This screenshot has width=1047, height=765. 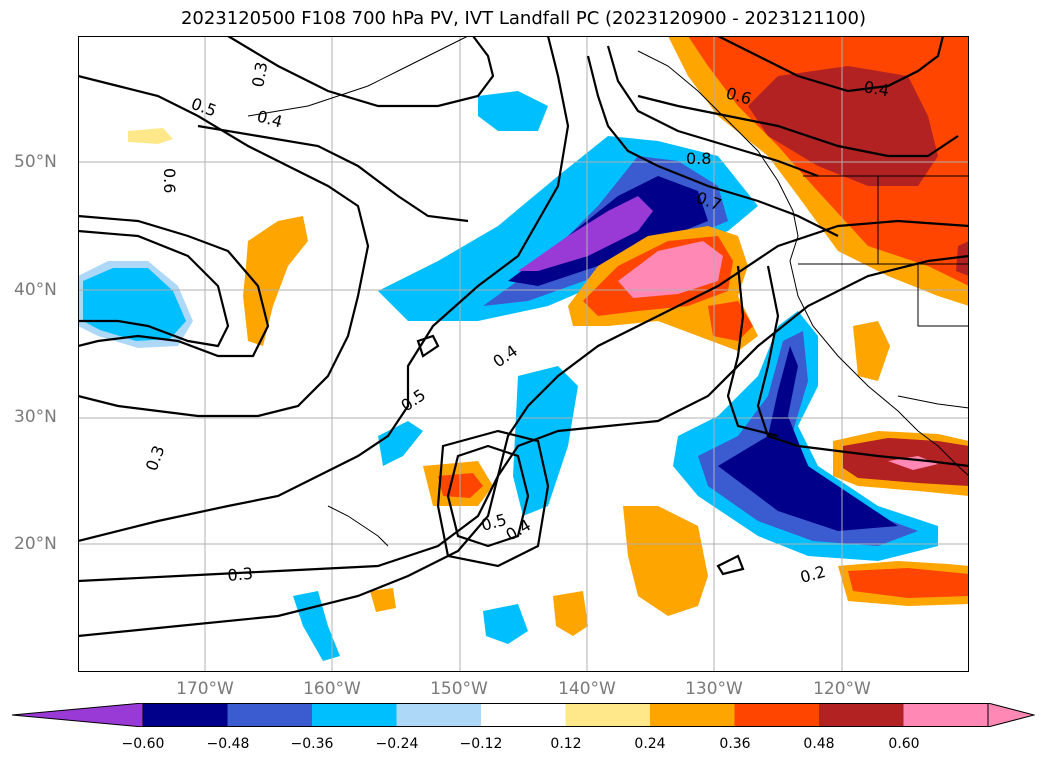 I want to click on contour-label: 0.6, so click(x=169, y=180).